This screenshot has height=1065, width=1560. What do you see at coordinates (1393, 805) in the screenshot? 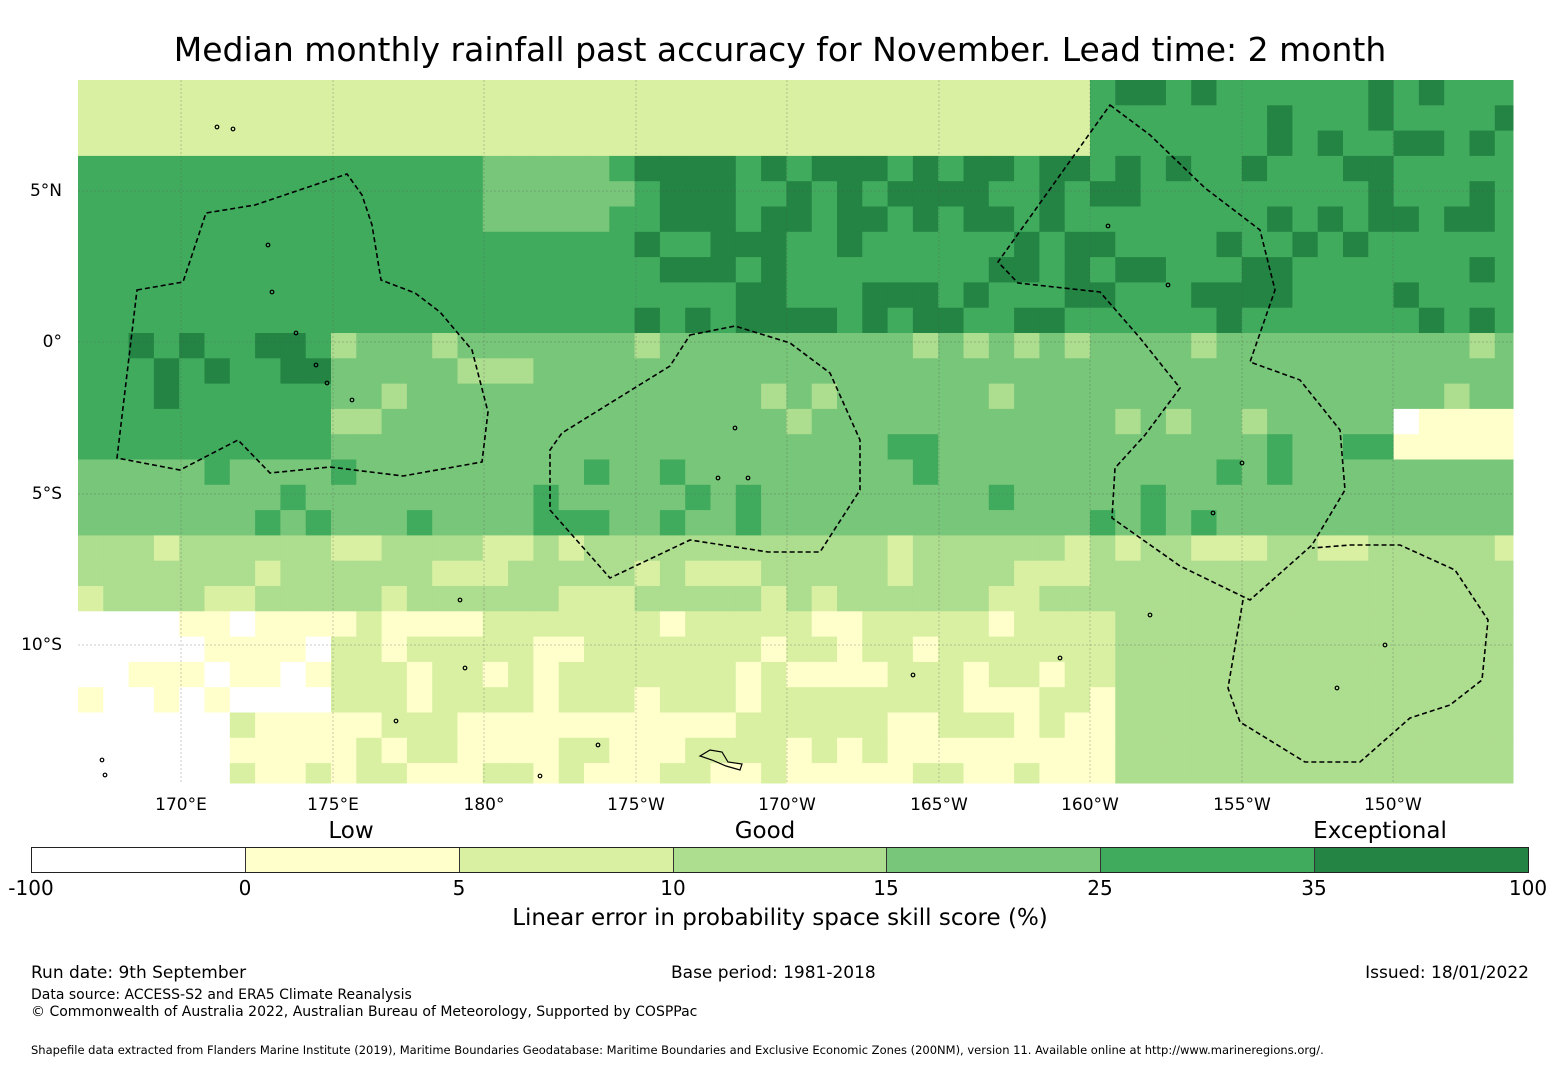
I see `lon-label-150w: 150°W` at bounding box center [1393, 805].